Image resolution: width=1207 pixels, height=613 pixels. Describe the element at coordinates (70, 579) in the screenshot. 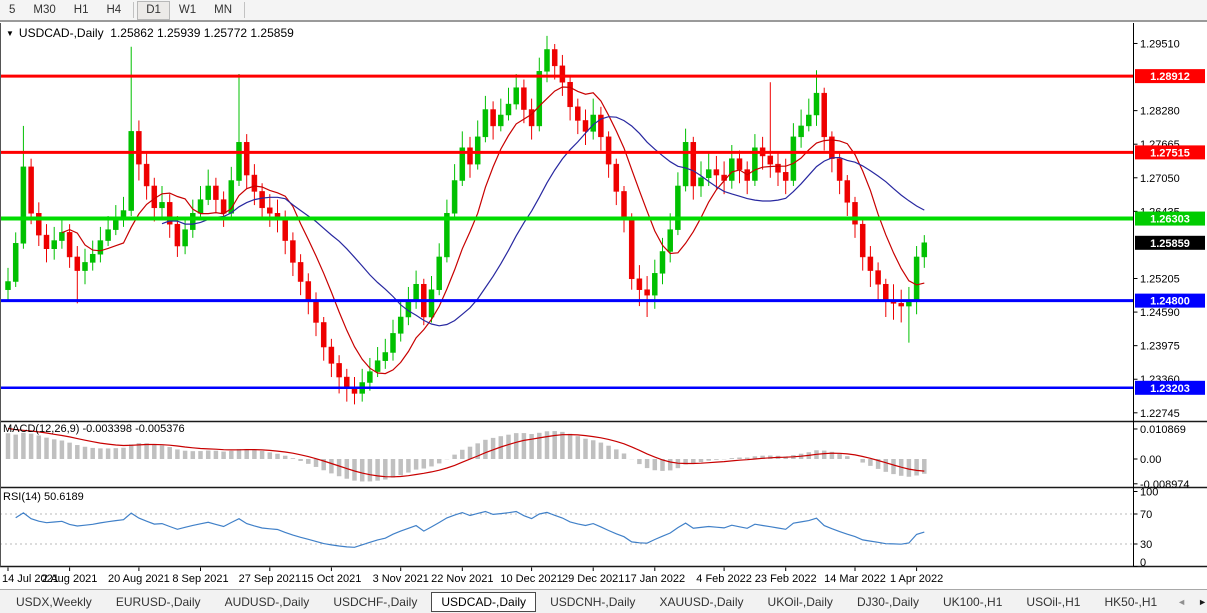

I see `date-axis-label: 2 Aug 2021` at that location.